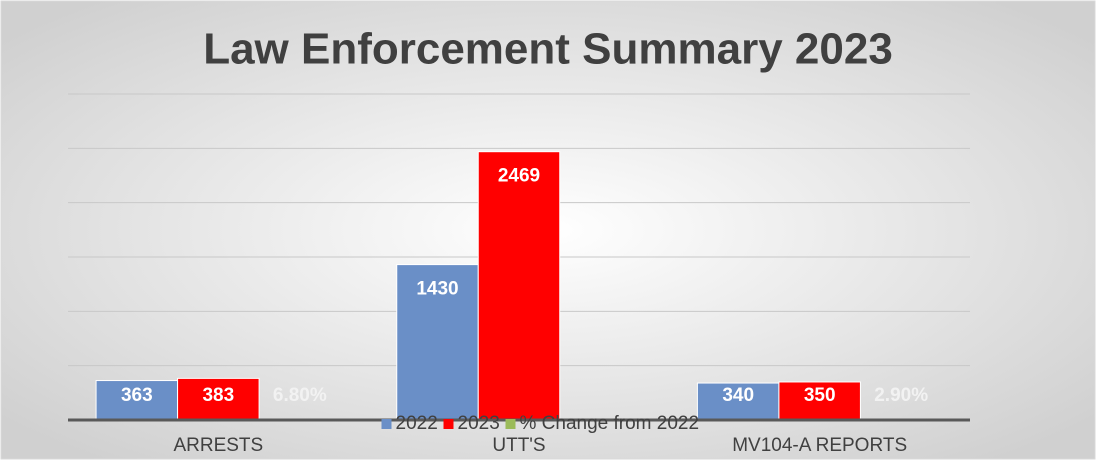  What do you see at coordinates (901, 395) in the screenshot?
I see `data-label: 2.90%` at bounding box center [901, 395].